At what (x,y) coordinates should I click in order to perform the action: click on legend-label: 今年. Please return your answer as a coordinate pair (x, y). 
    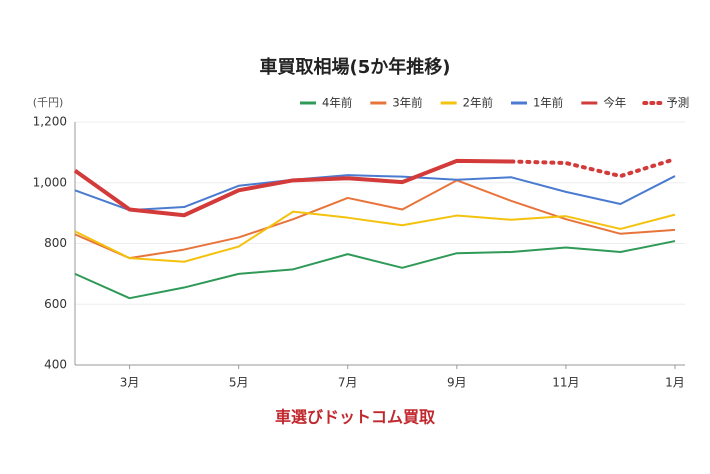
    Looking at the image, I should click on (614, 103).